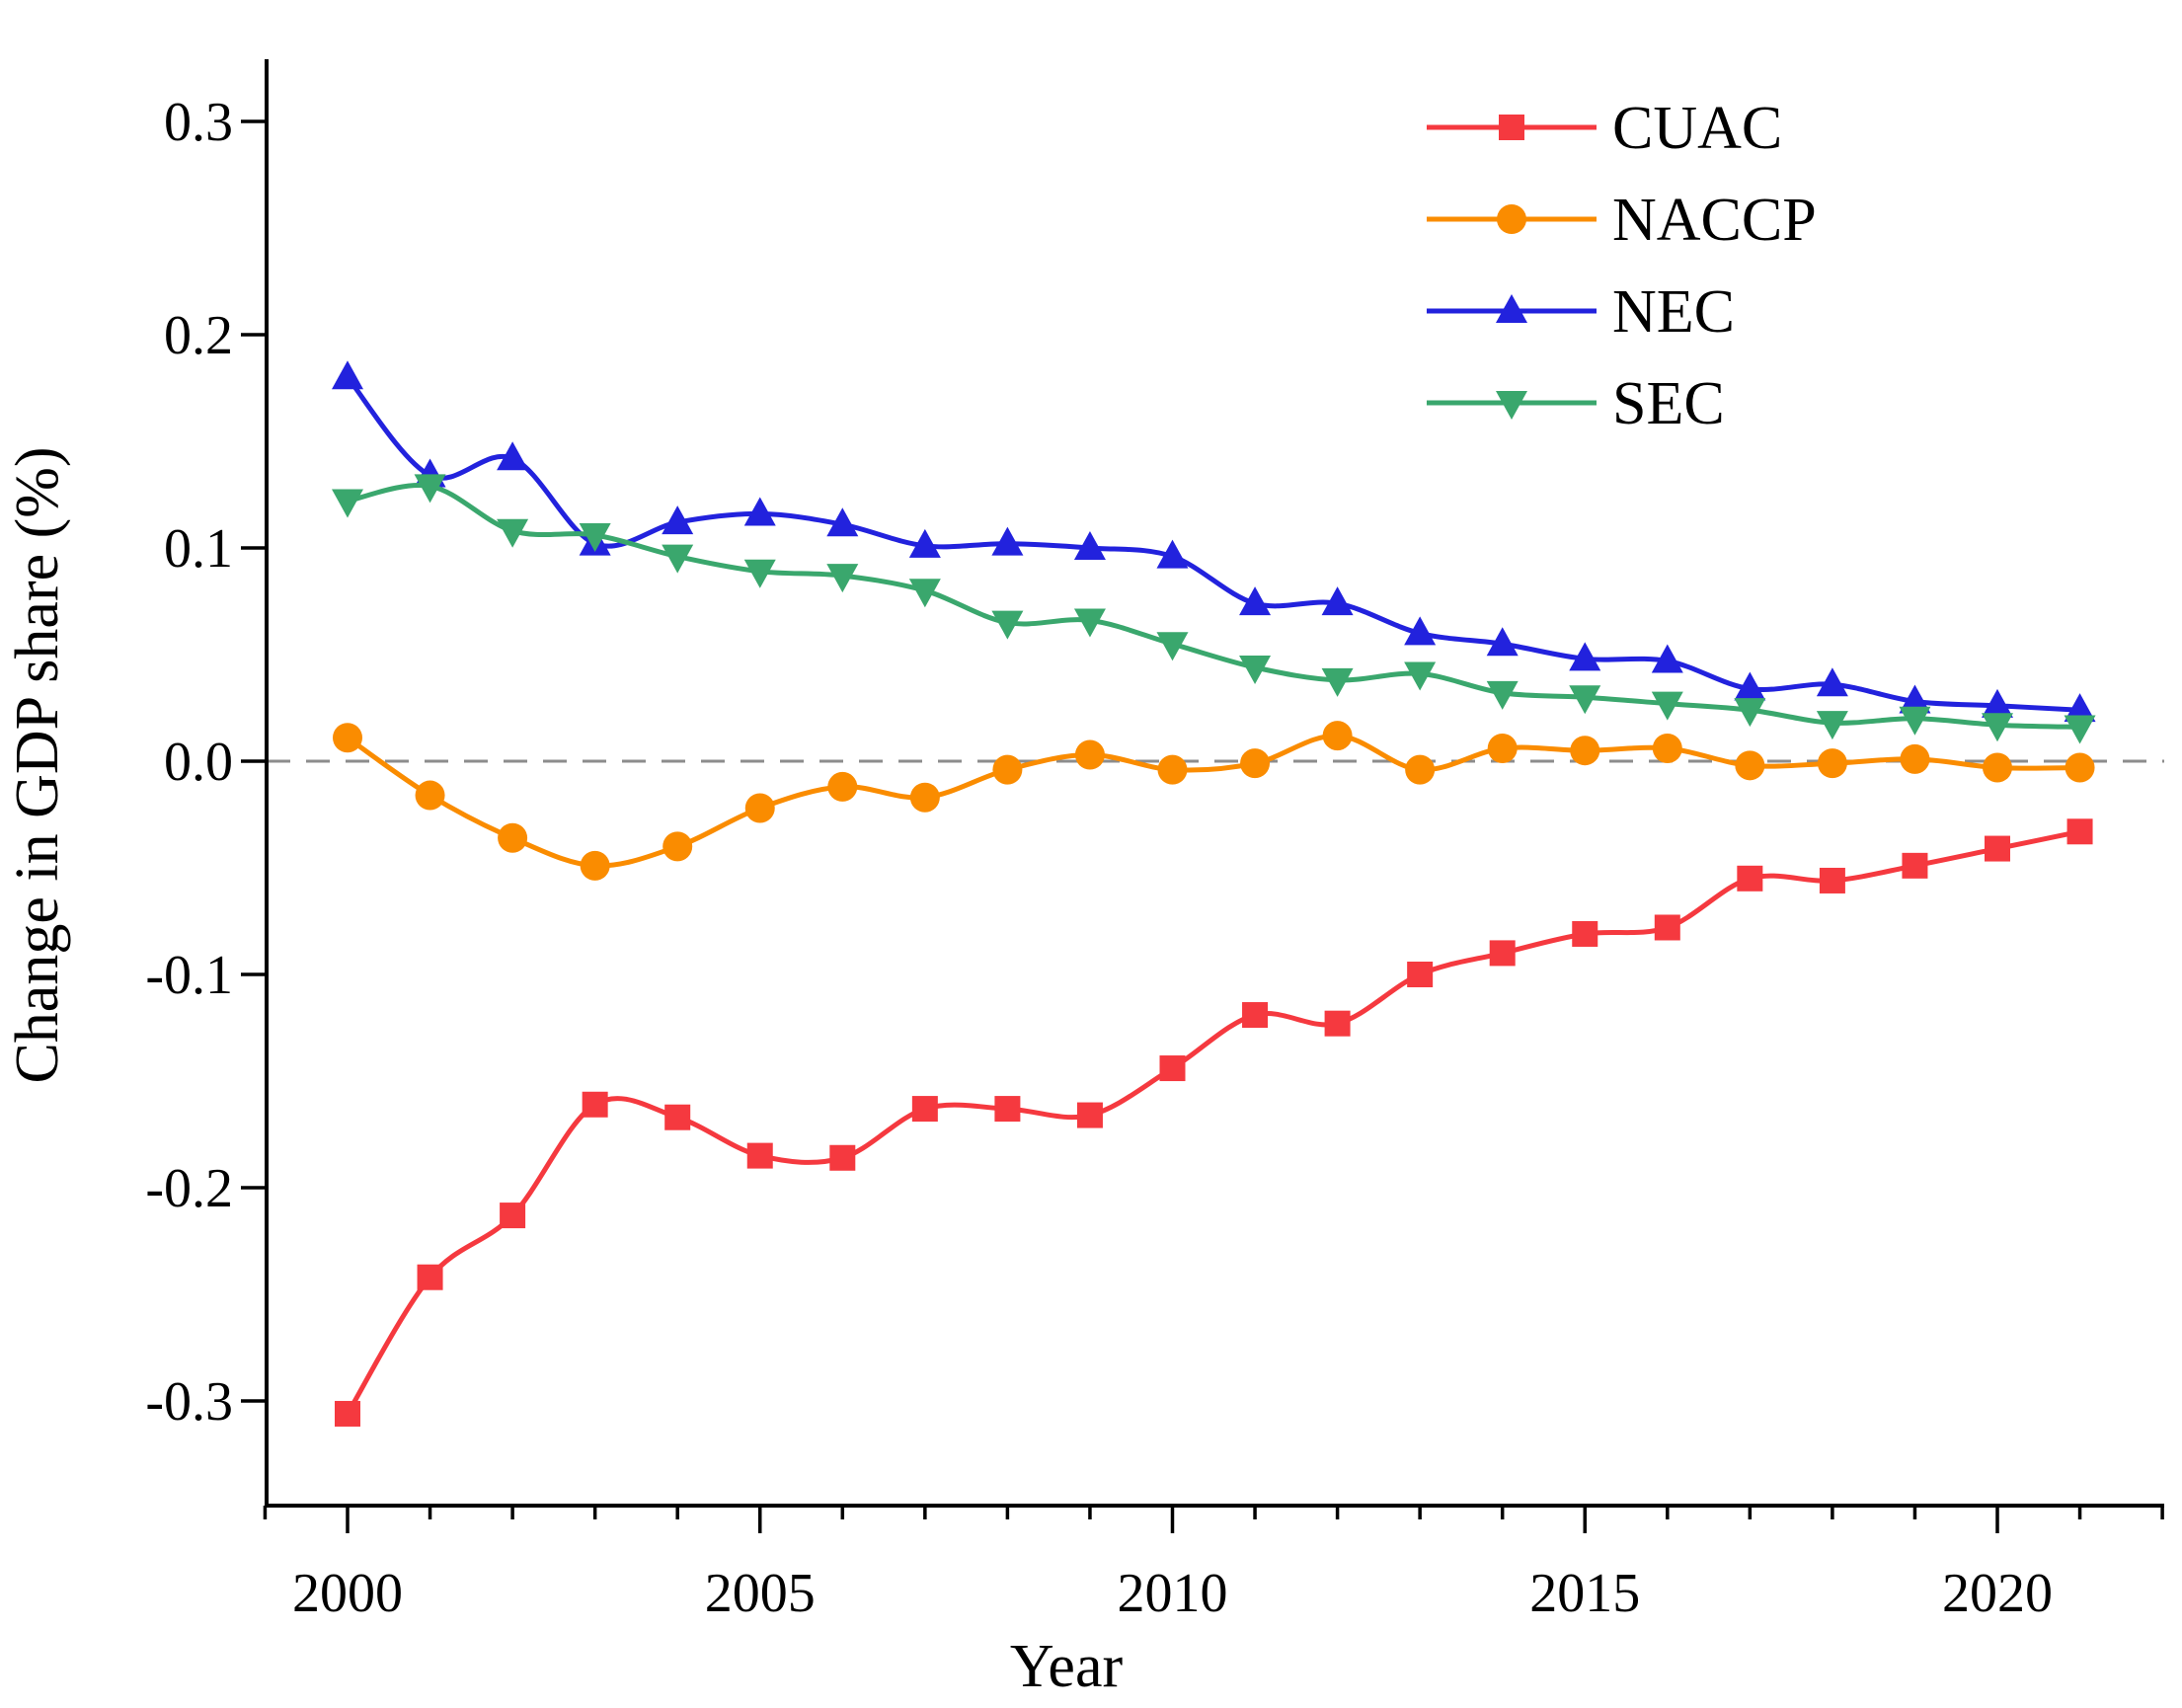  What do you see at coordinates (1667, 749) in the screenshot?
I see `data-point-naccp-2016` at bounding box center [1667, 749].